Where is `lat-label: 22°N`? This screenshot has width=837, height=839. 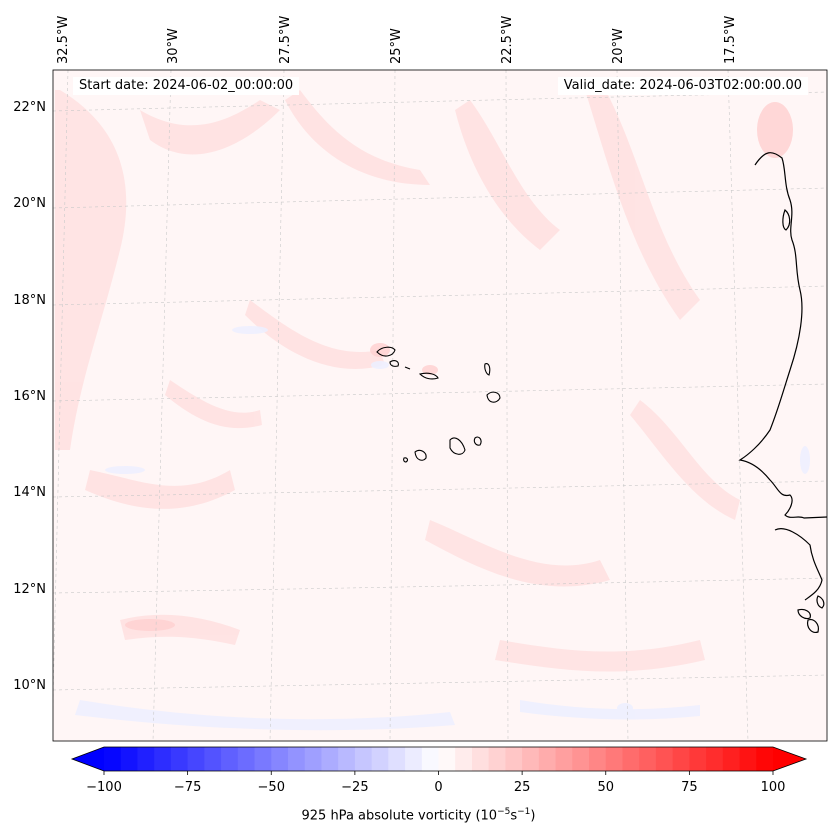
lat-label: 22°N is located at coordinates (29, 107).